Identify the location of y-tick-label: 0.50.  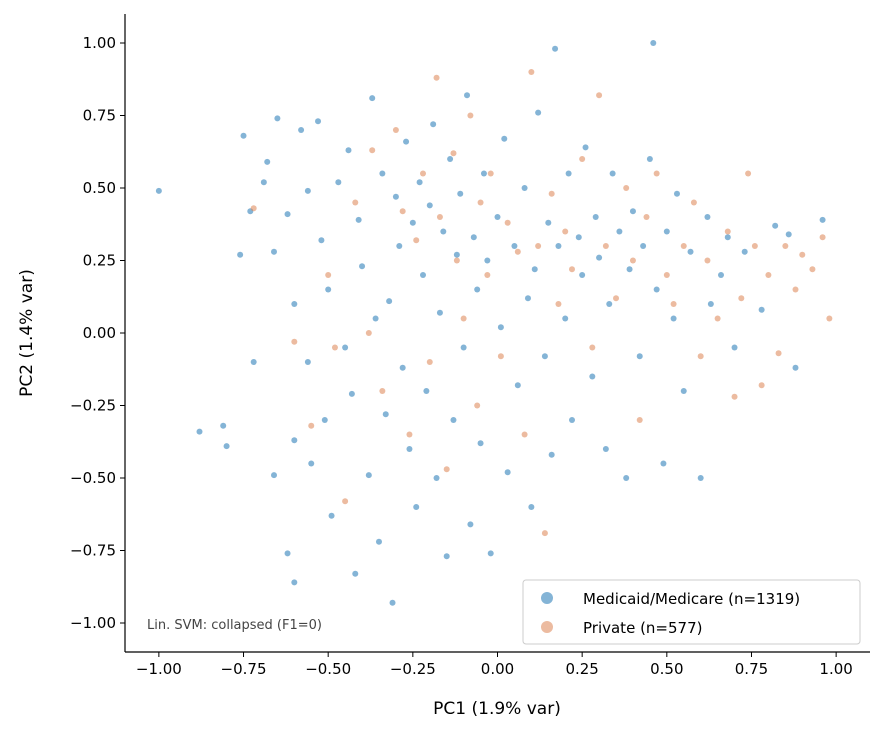
(99, 188).